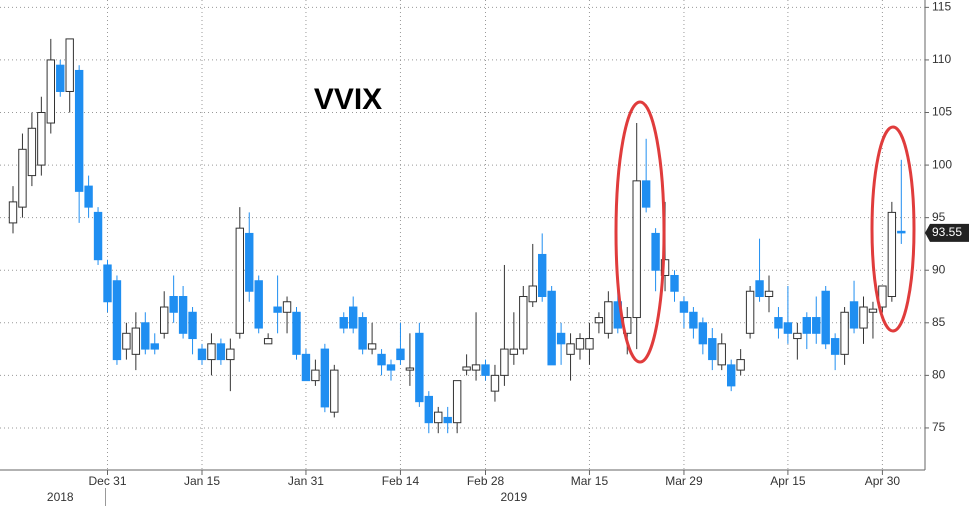 The image size is (976, 509). What do you see at coordinates (60, 497) in the screenshot?
I see `year-label: 2018` at bounding box center [60, 497].